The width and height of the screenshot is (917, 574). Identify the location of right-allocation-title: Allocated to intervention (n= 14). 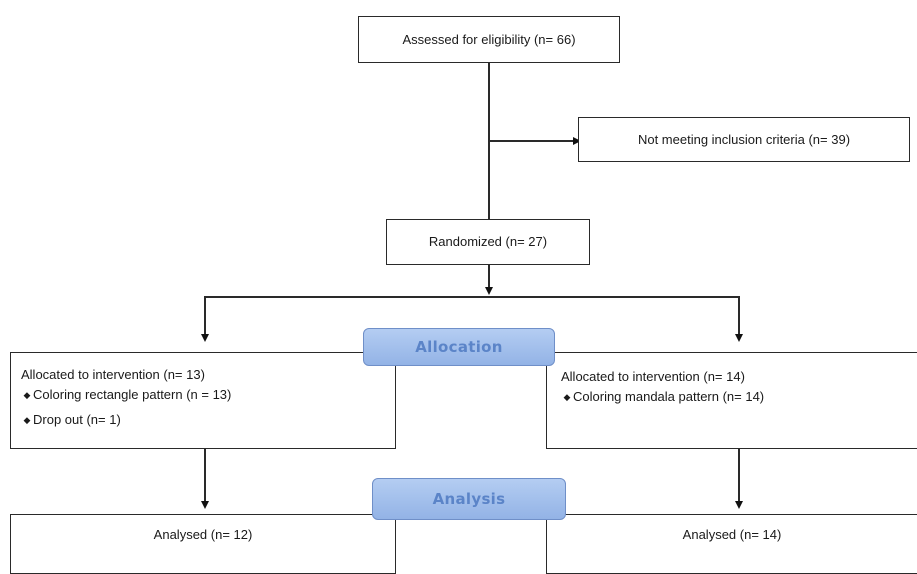
(653, 376).